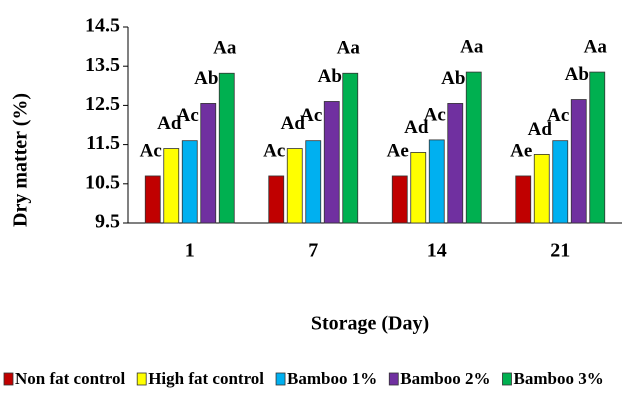 The height and width of the screenshot is (395, 637). What do you see at coordinates (107, 222) in the screenshot?
I see `y-tick-label: 9.5` at bounding box center [107, 222].